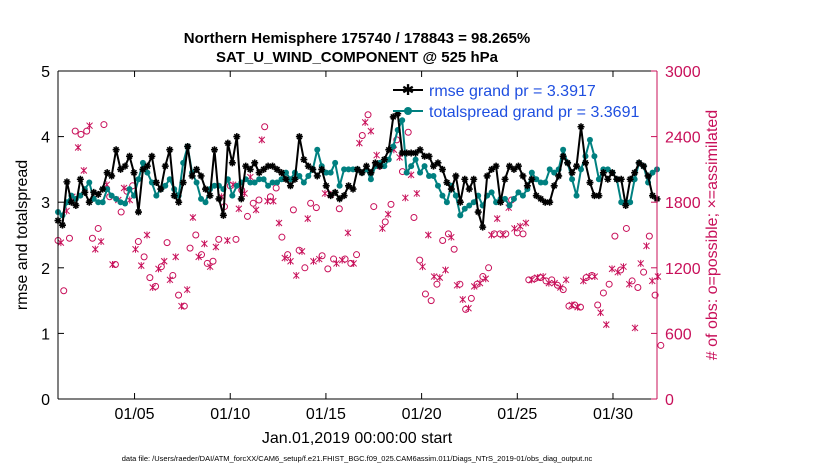  I want to click on y-tick-left-label: 2, so click(45, 269).